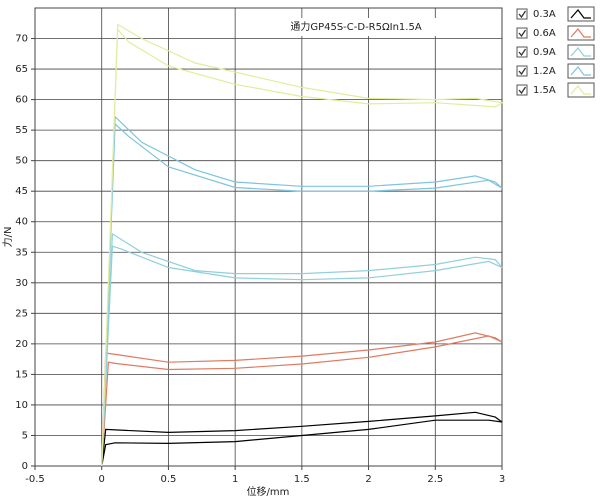 Image resolution: width=600 pixels, height=500 pixels. Describe the element at coordinates (268, 491) in the screenshot. I see `x-axis-label: 位移/mm` at that location.